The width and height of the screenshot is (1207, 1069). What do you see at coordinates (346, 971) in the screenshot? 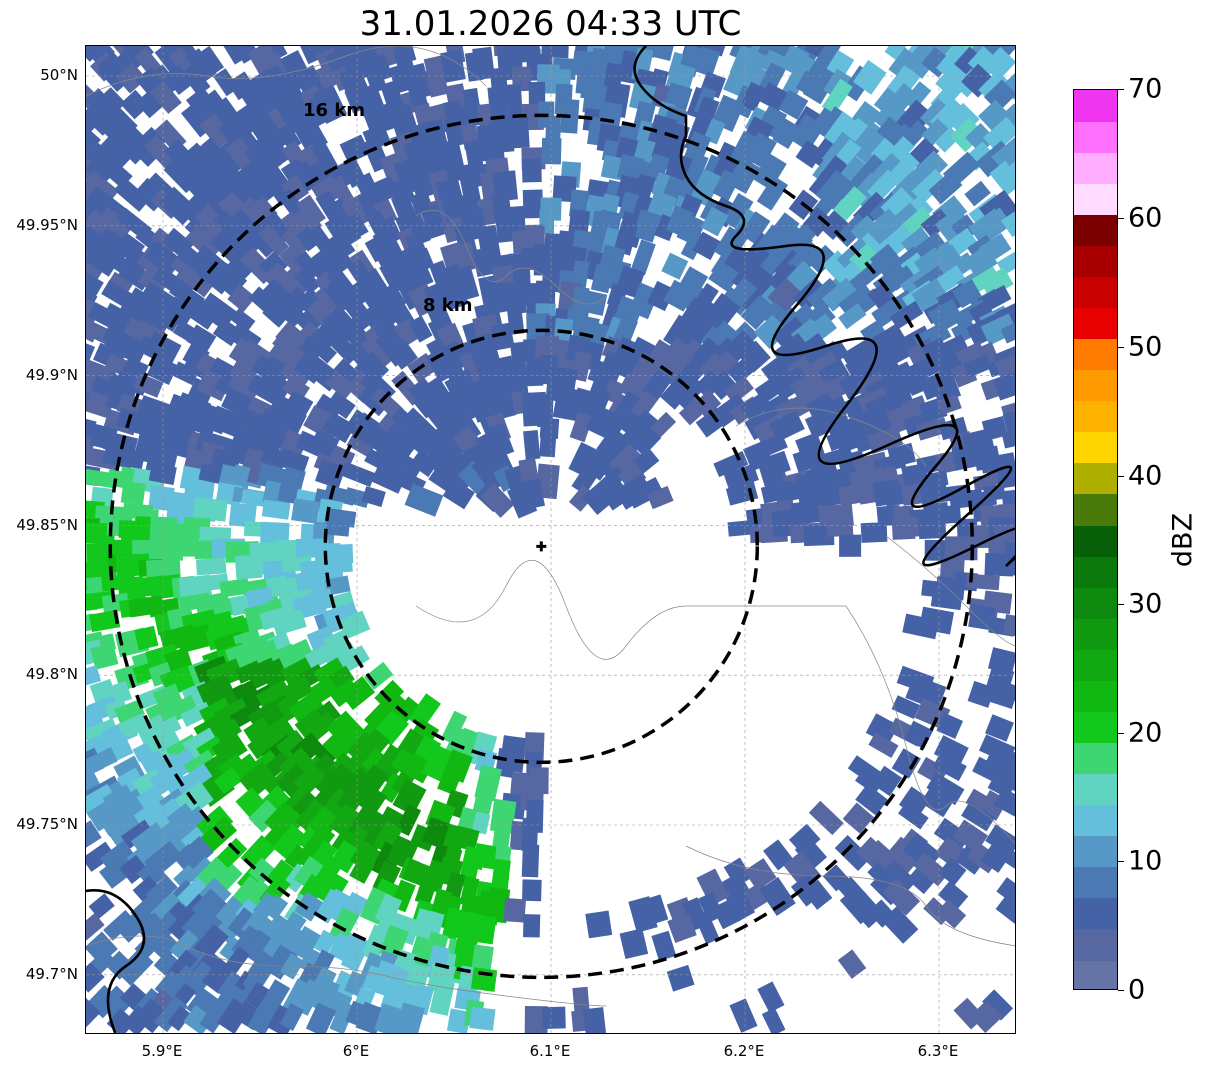
I see `admin-border` at bounding box center [346, 971].